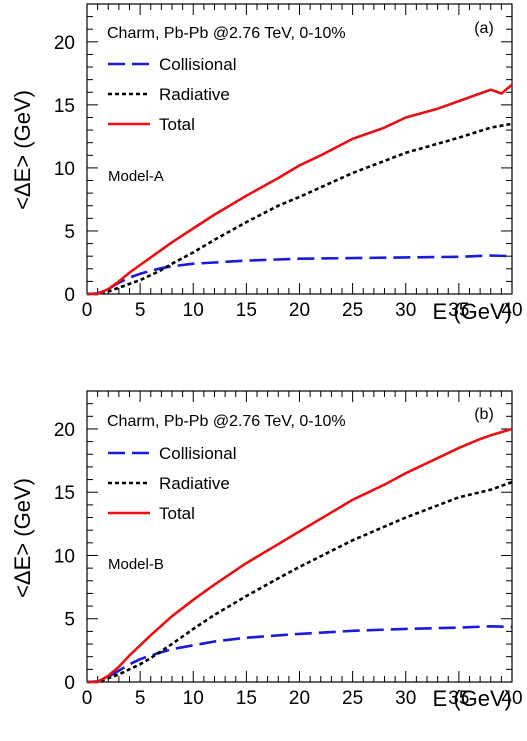  What do you see at coordinates (484, 414) in the screenshot?
I see `panel-label: (b)` at bounding box center [484, 414].